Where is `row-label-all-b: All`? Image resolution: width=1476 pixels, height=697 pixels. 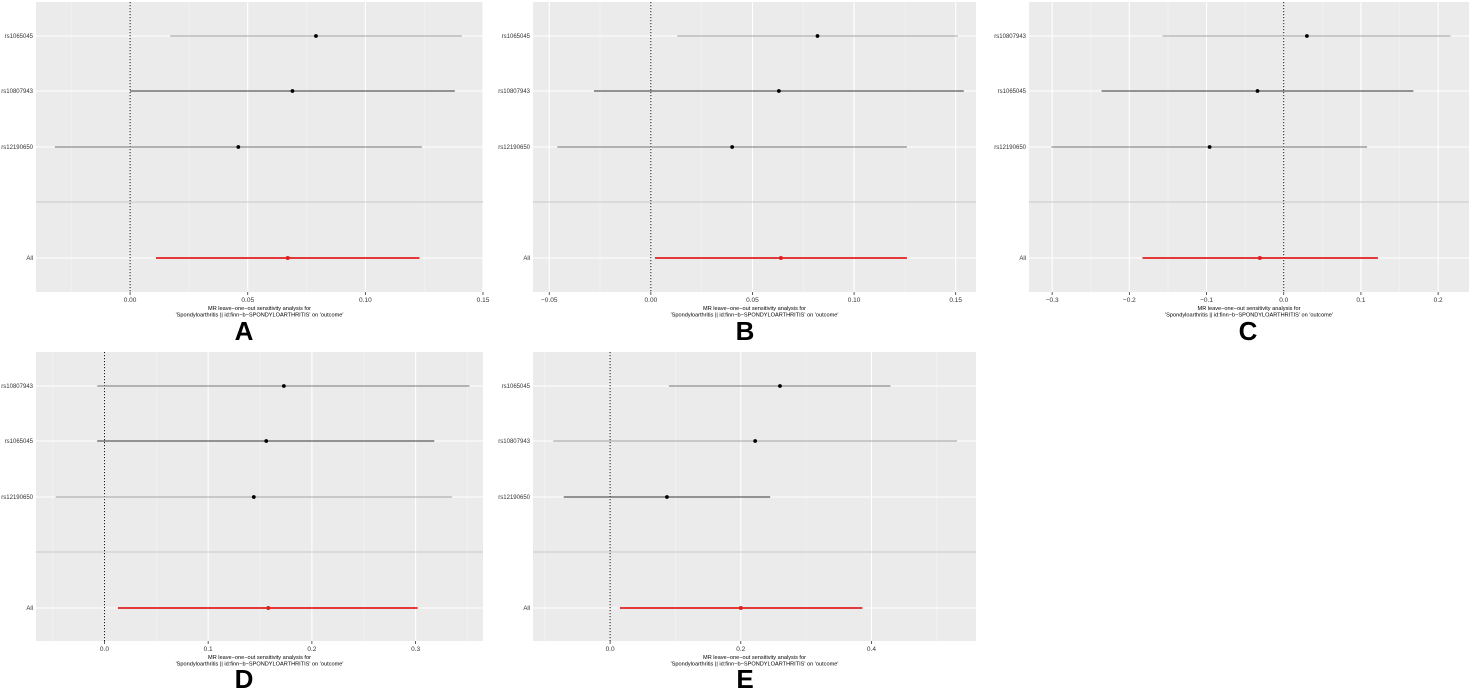
row-label-all-b: All is located at coordinates (526, 259).